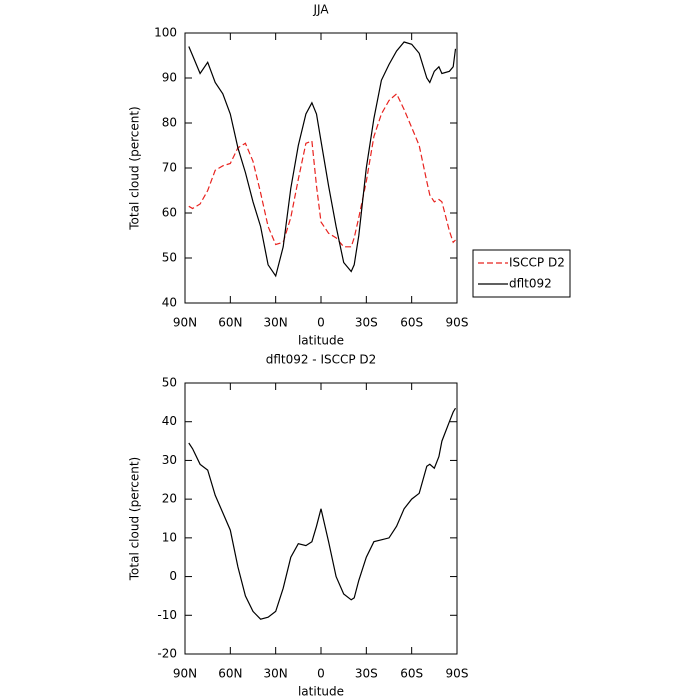 This screenshot has height=700, width=700. I want to click on legend-label: ISCCP D2, so click(537, 263).